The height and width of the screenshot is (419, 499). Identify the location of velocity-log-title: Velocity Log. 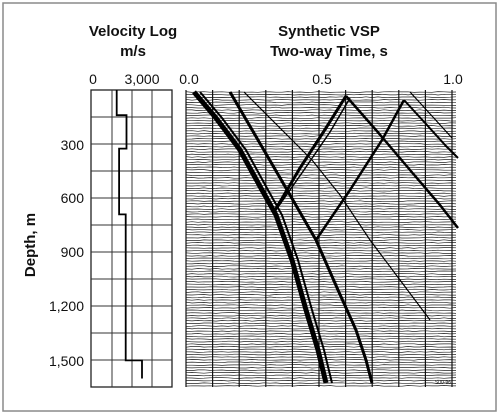
(133, 31).